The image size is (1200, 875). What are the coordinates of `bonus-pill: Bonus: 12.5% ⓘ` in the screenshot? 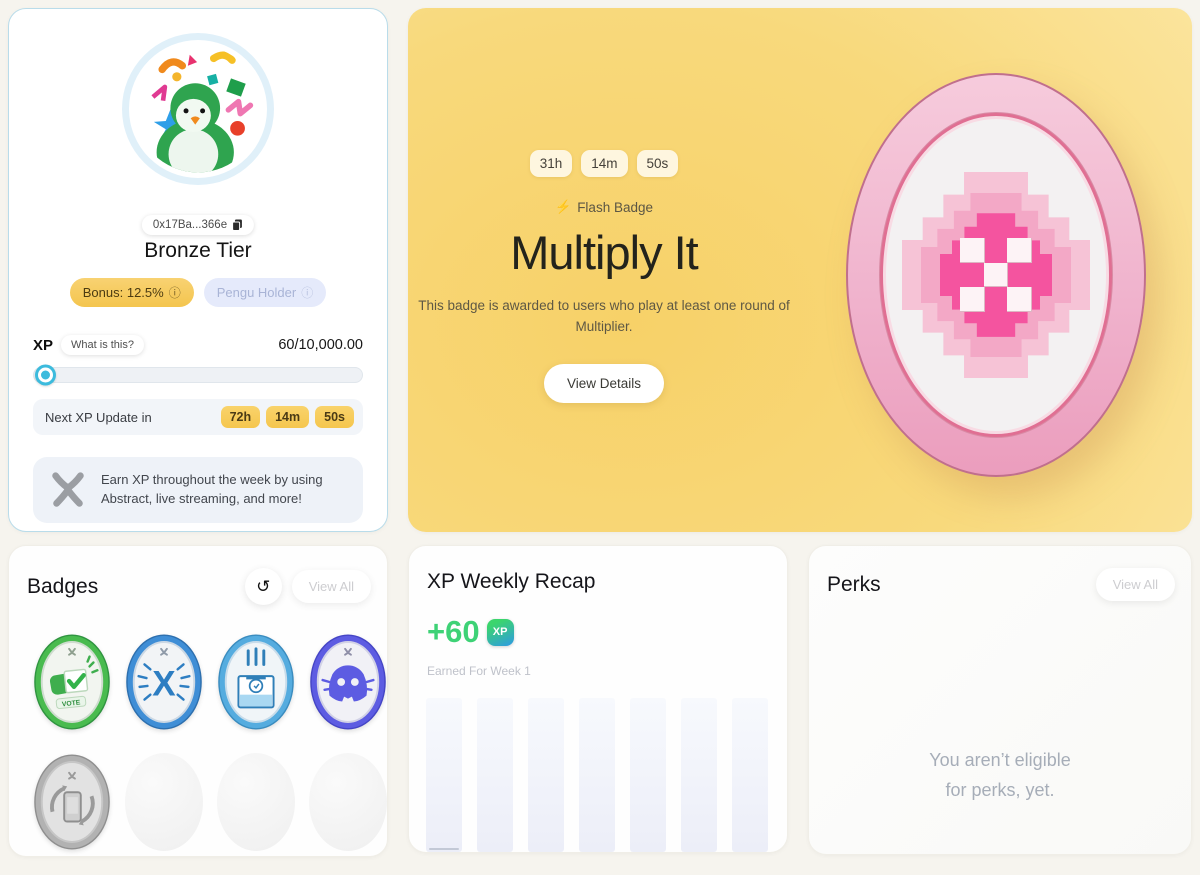 It's located at (131, 292).